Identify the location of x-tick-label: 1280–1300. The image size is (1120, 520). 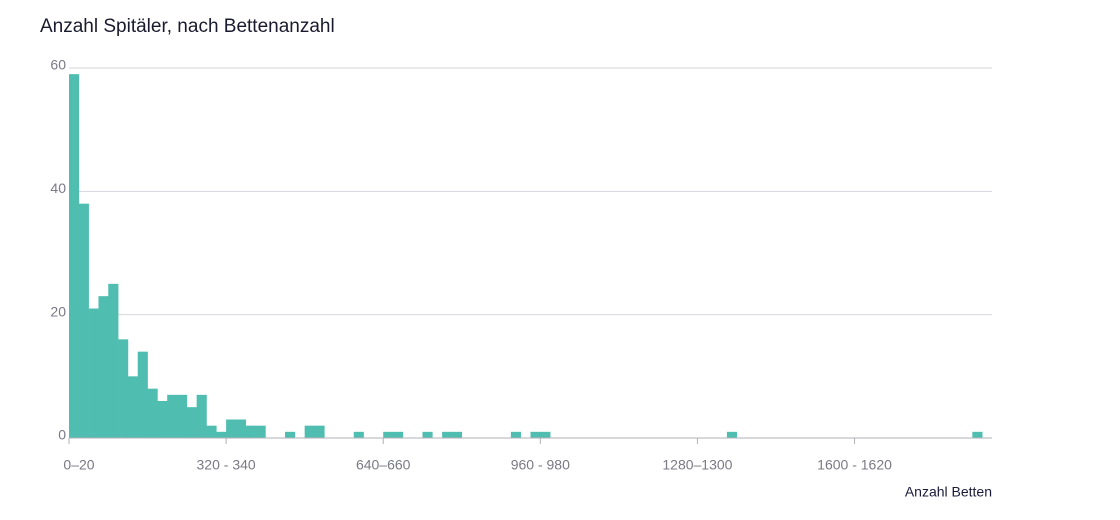
(697, 465).